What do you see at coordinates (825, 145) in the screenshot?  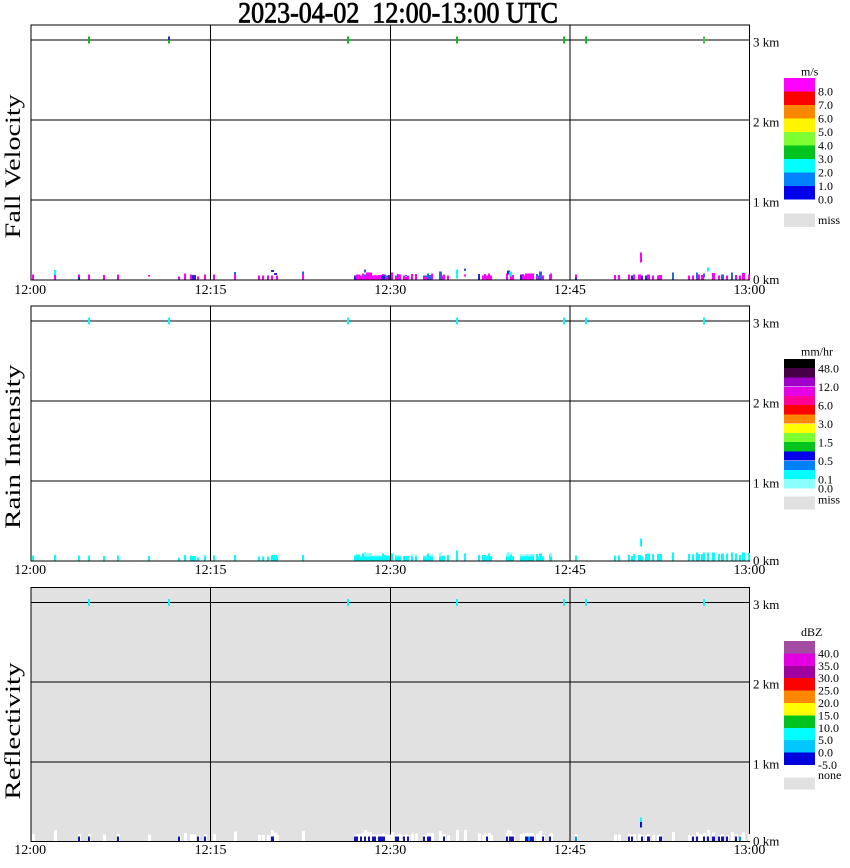 I see `svg-text: 4.0` at bounding box center [825, 145].